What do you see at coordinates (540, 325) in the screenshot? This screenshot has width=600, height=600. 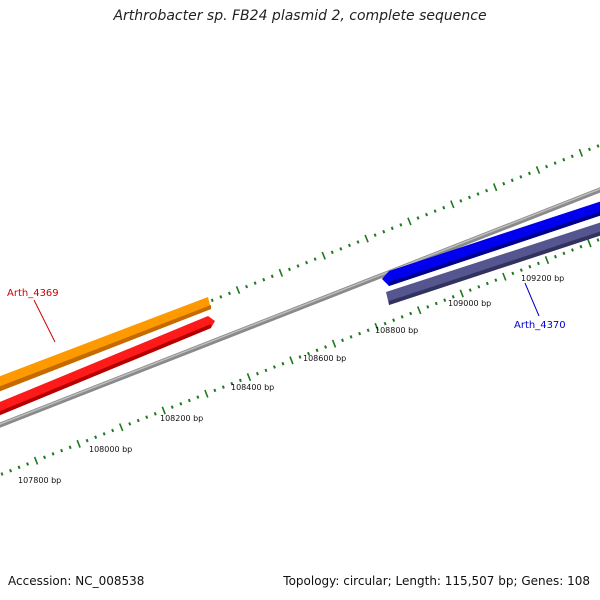 I see `gene-label-arth-4370: Arth_4370` at bounding box center [540, 325].